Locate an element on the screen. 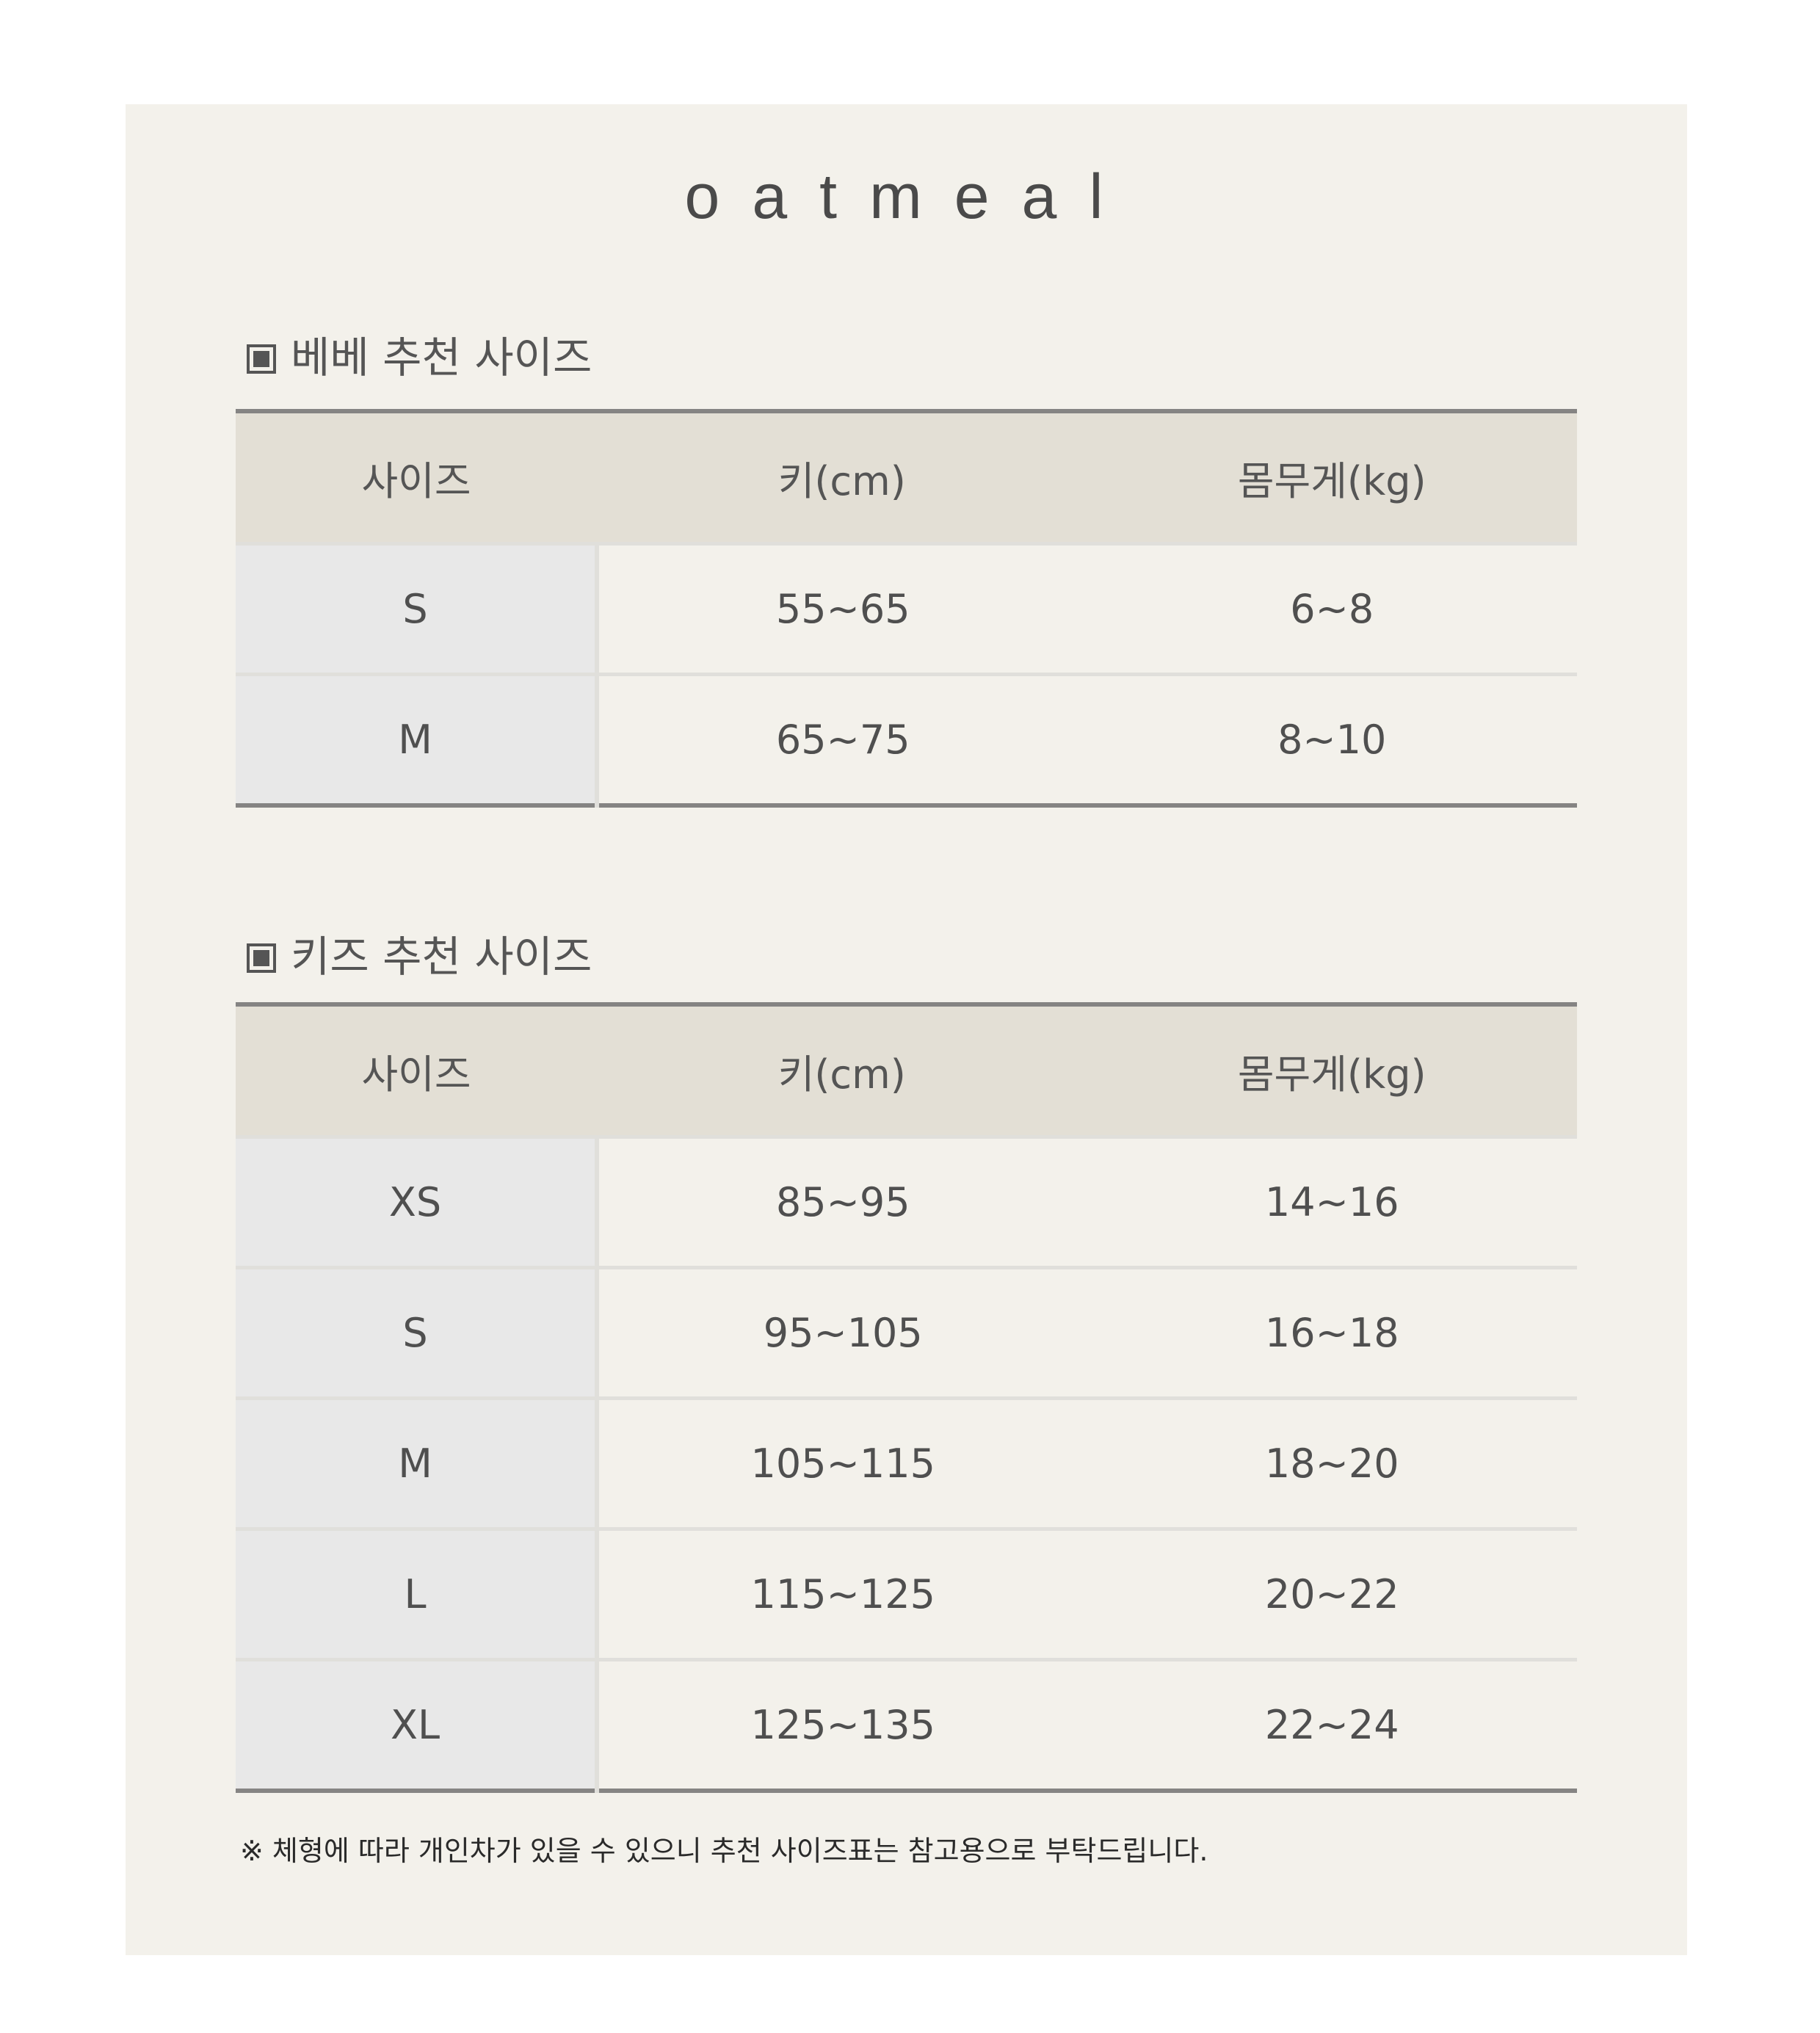 Image resolution: width=1820 pixels, height=2033 pixels. table-row: L 115~125 20~22 is located at coordinates (906, 1593).